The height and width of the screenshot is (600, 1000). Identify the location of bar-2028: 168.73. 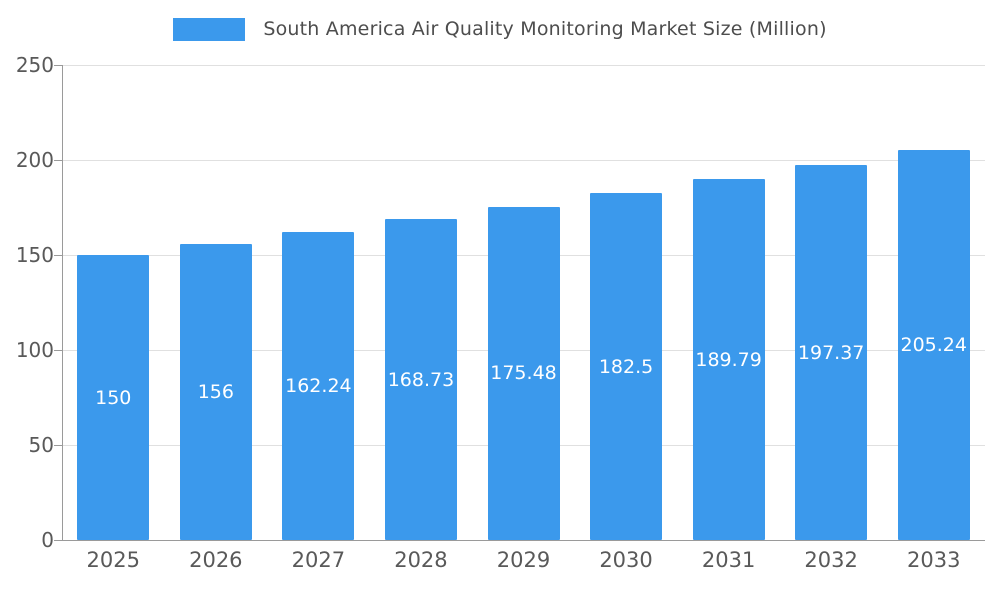
(420, 379).